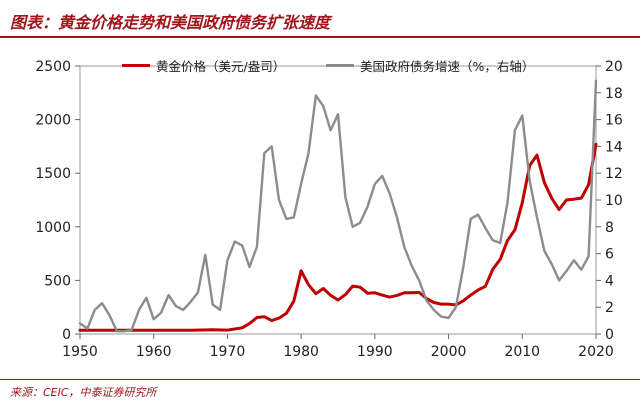  What do you see at coordinates (447, 66) in the screenshot?
I see `legend-label-debt: 美国政府债务增速（%，右轴）` at bounding box center [447, 66].